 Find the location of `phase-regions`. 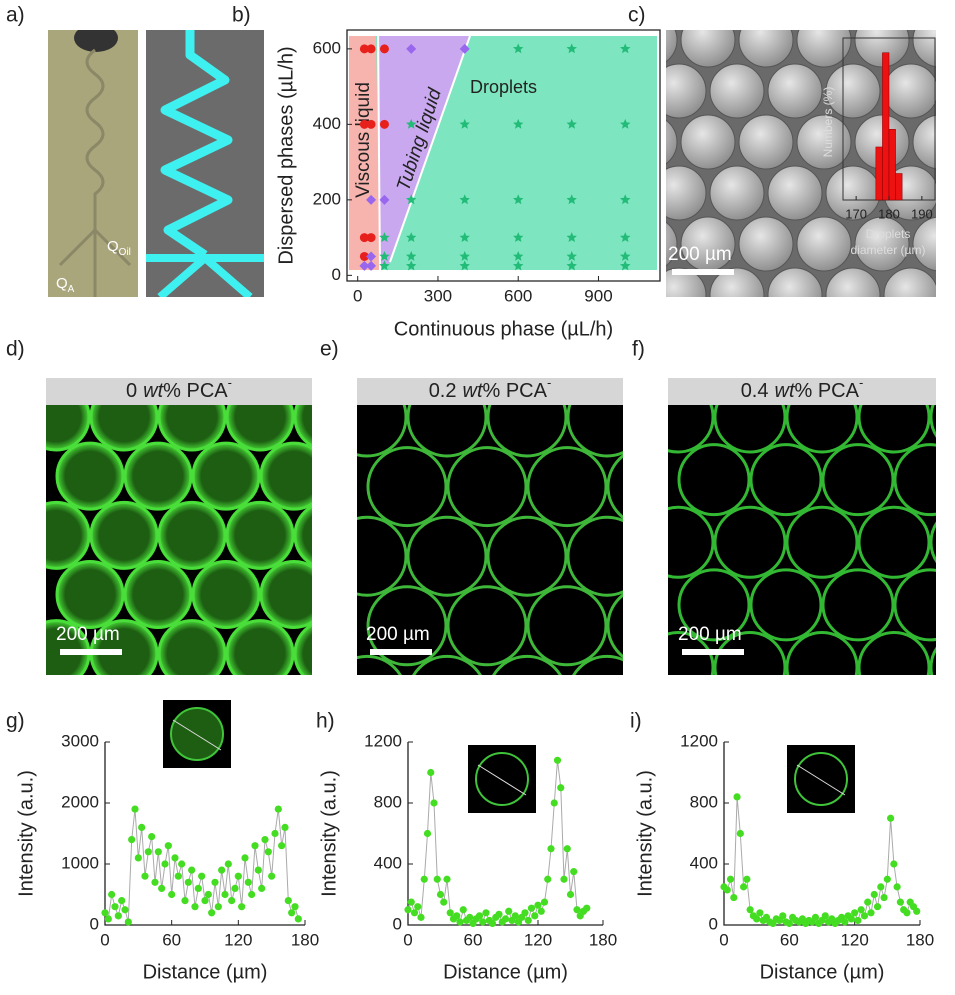

phase-regions is located at coordinates (503, 153).